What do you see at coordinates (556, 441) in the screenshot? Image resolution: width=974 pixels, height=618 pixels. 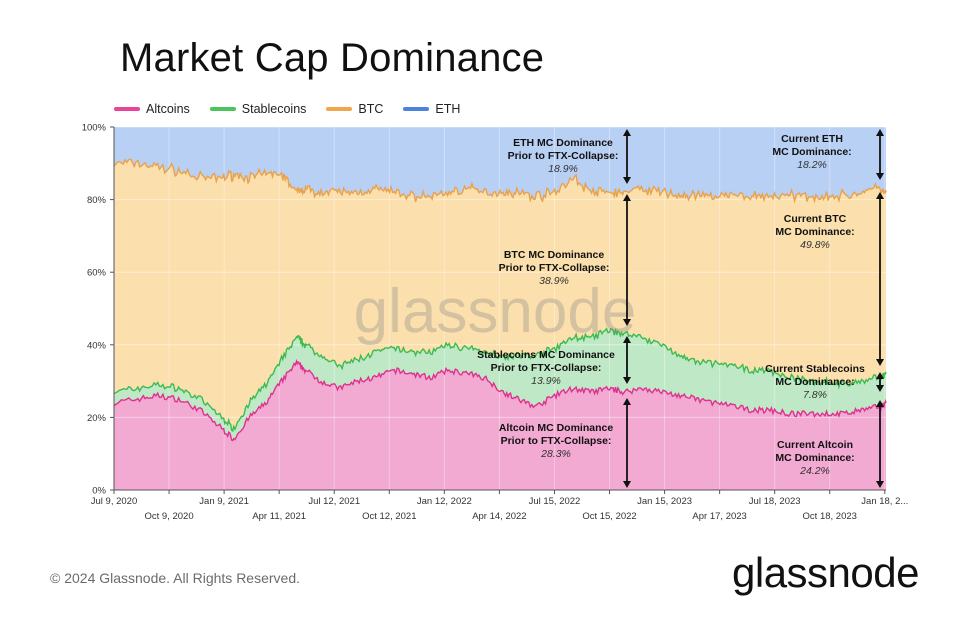 I see `annotation-altcoin-pre-line-1: Prior to FTX-Collapse:` at bounding box center [556, 441].